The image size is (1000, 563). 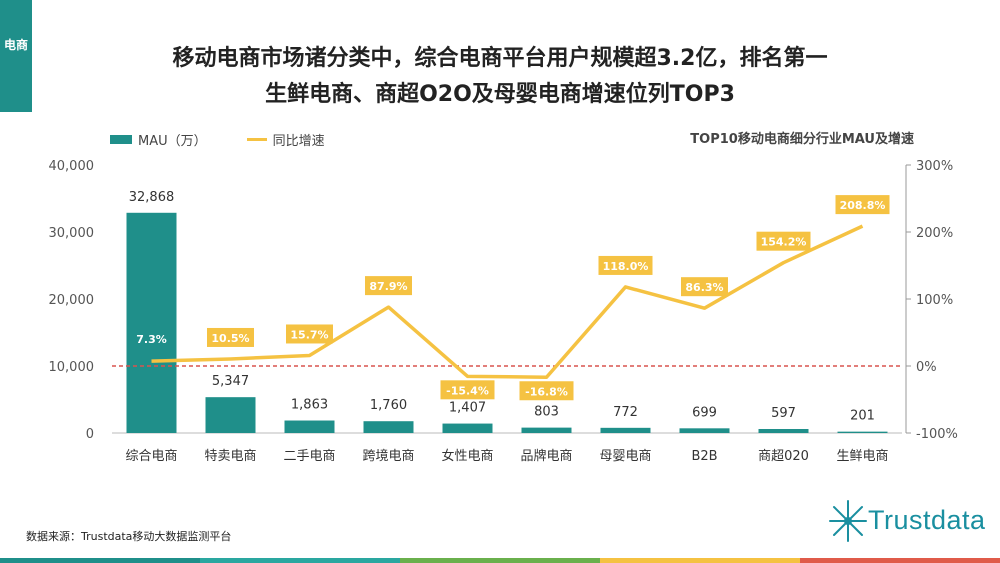 I want to click on bar-value-label: 32,868, so click(x=152, y=197).